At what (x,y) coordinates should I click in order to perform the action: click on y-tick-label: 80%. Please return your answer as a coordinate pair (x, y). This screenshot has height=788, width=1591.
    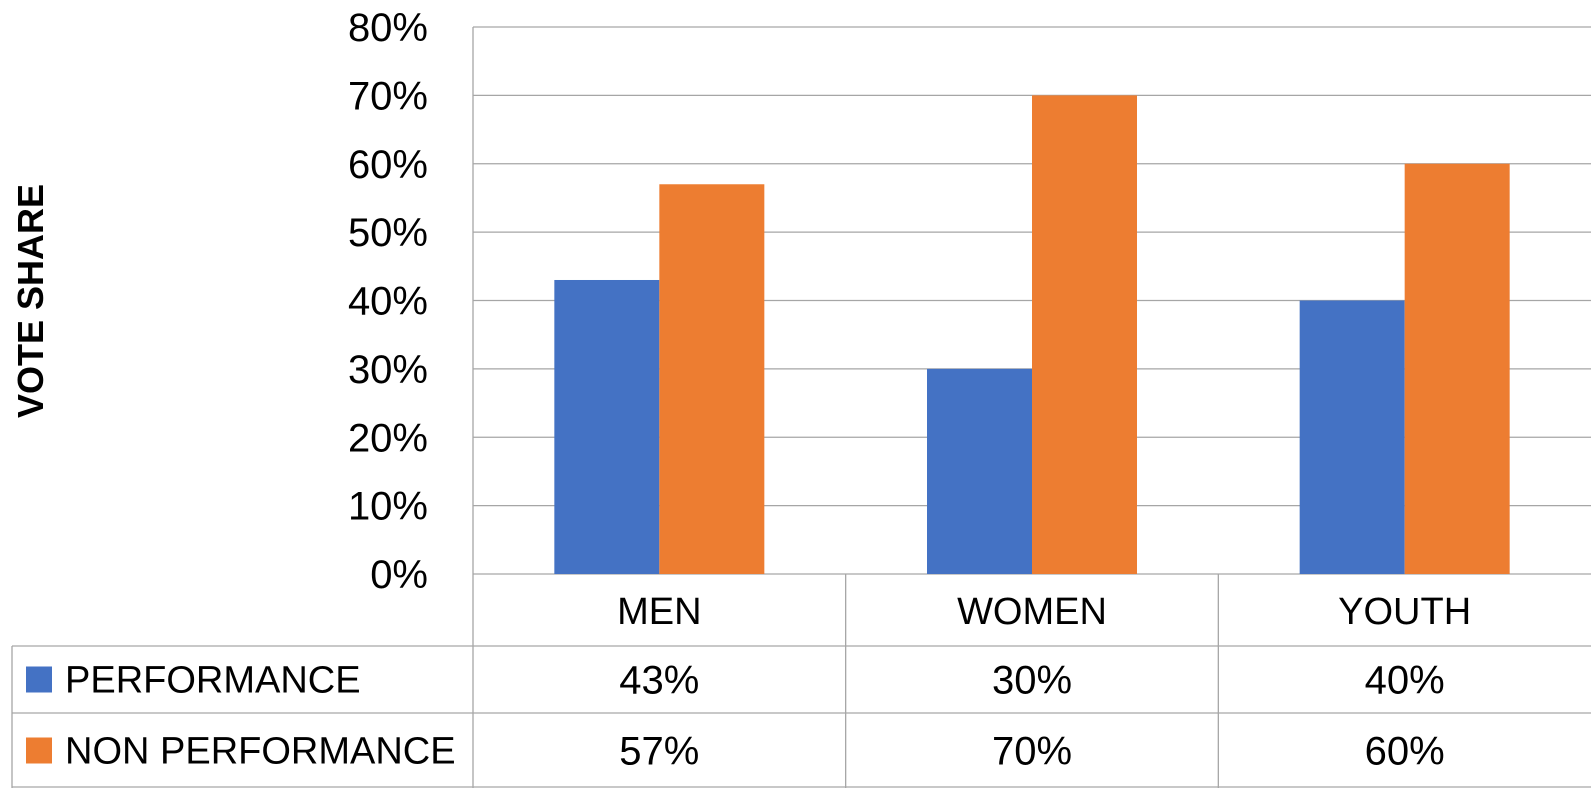
    Looking at the image, I should click on (388, 28).